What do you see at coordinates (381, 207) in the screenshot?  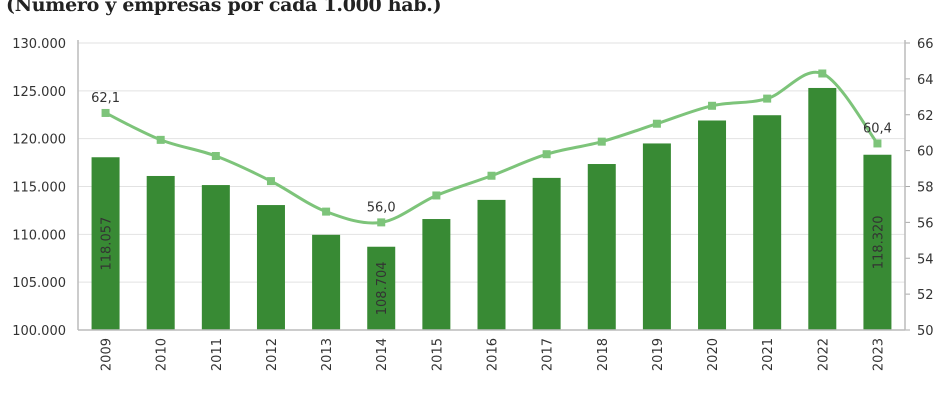 I see `line-data-label: 56,0` at bounding box center [381, 207].